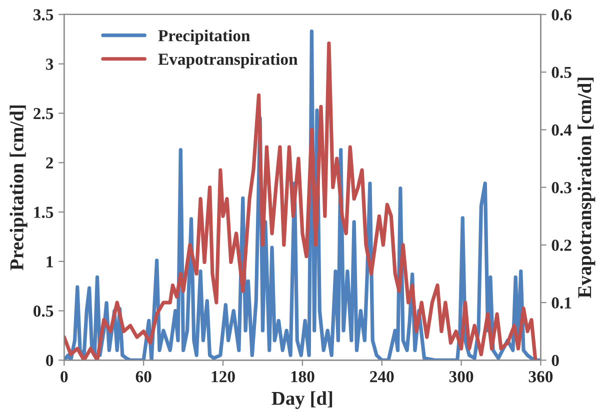  What do you see at coordinates (44, 15) in the screenshot?
I see `y-tick-label: 3.5` at bounding box center [44, 15].